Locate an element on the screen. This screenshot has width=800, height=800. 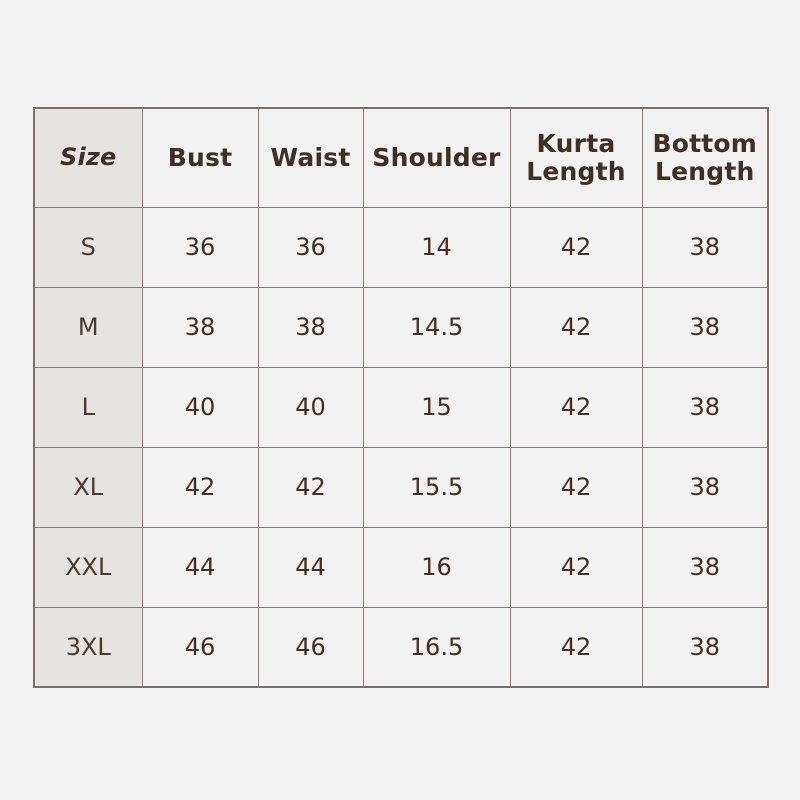
column-header-waist: Waist is located at coordinates (310, 157).